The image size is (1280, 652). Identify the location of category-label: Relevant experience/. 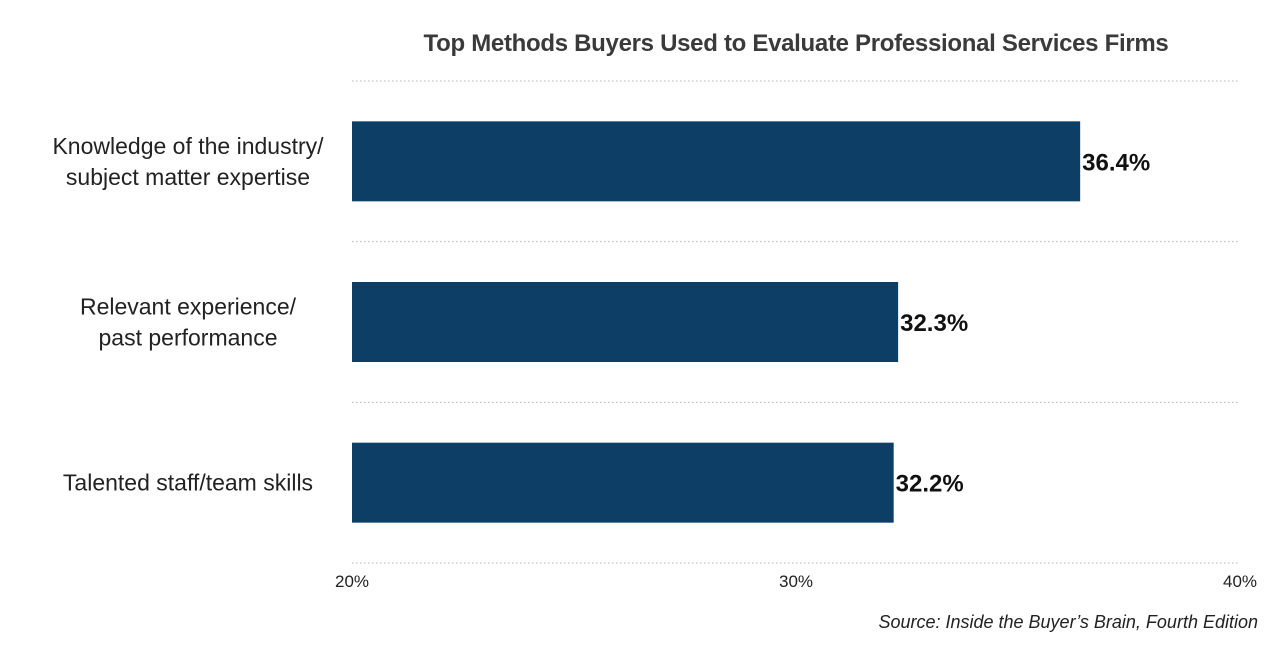
(188, 307).